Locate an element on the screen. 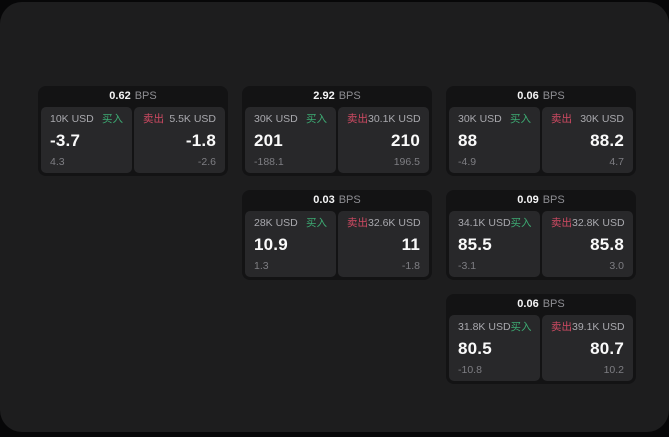 Image resolution: width=669 pixels, height=437 pixels. buy-amount: 31.8K USD is located at coordinates (484, 327).